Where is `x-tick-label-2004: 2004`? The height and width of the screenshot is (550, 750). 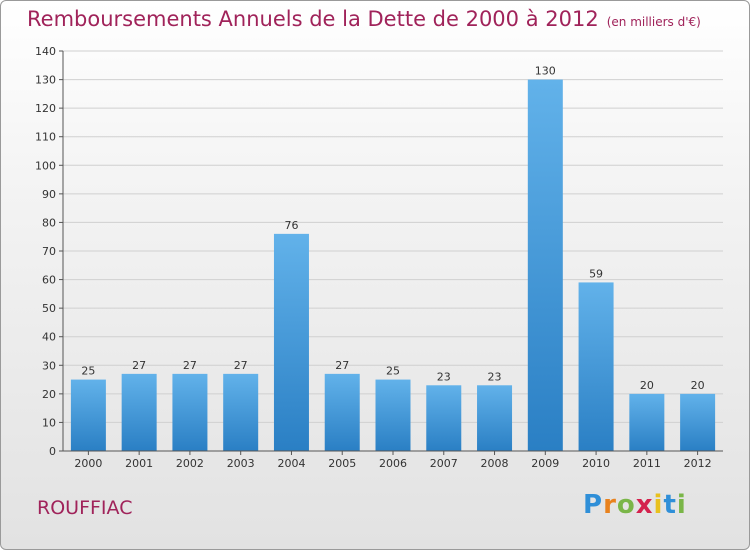 x-tick-label-2004: 2004 is located at coordinates (291, 463).